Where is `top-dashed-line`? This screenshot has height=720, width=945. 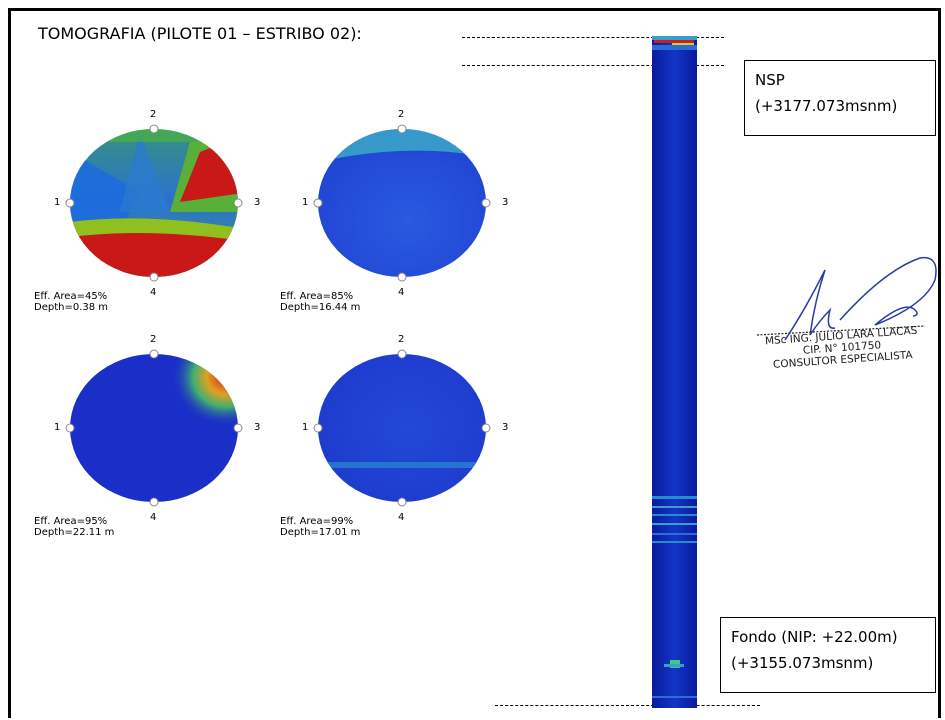 top-dashed-line is located at coordinates (593, 37).